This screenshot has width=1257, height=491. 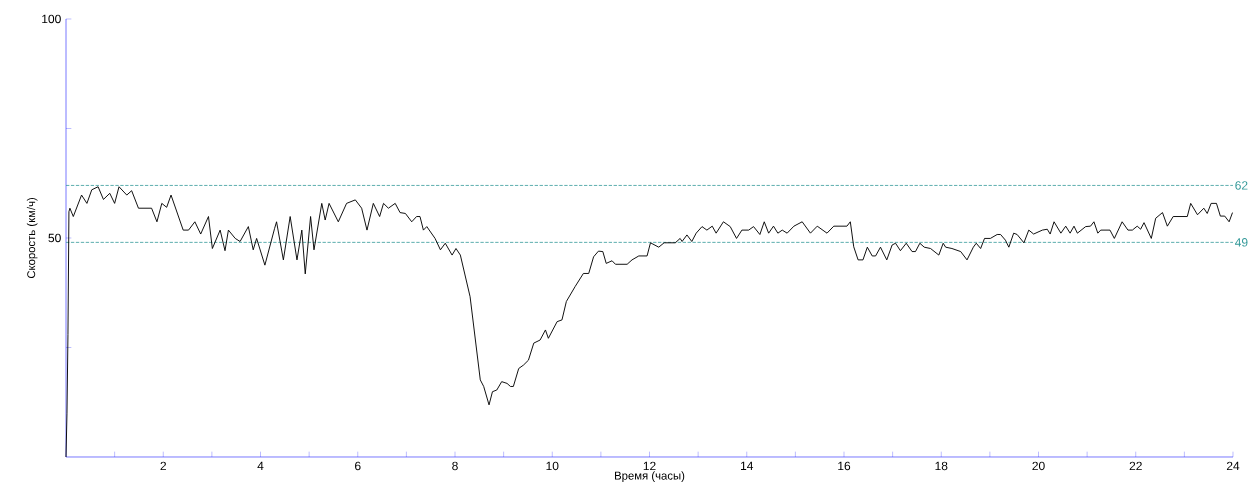 What do you see at coordinates (650, 476) in the screenshot?
I see `x-axis-title: Время (часы)` at bounding box center [650, 476].